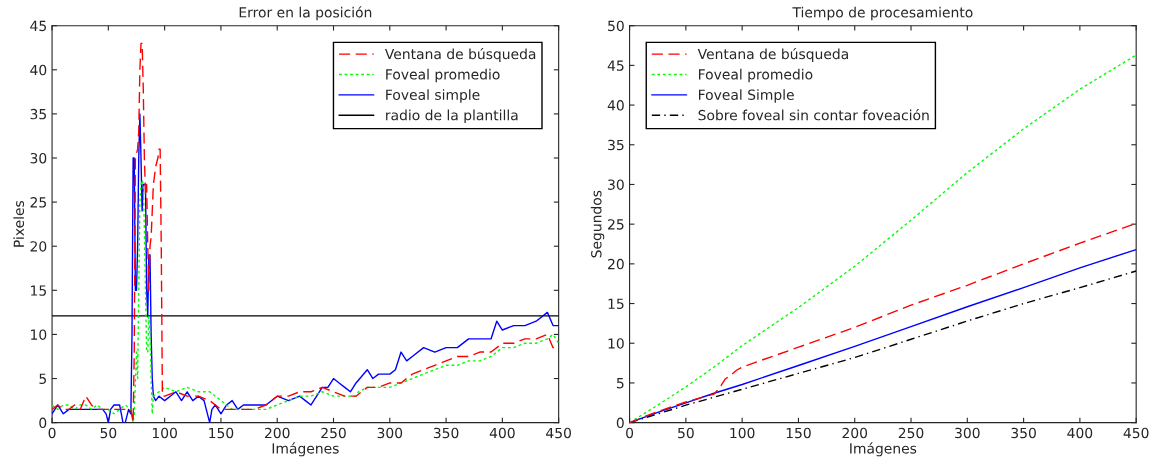 The image size is (1157, 467). What do you see at coordinates (433, 96) in the screenshot?
I see `legend-label: Foveal simple` at bounding box center [433, 96].